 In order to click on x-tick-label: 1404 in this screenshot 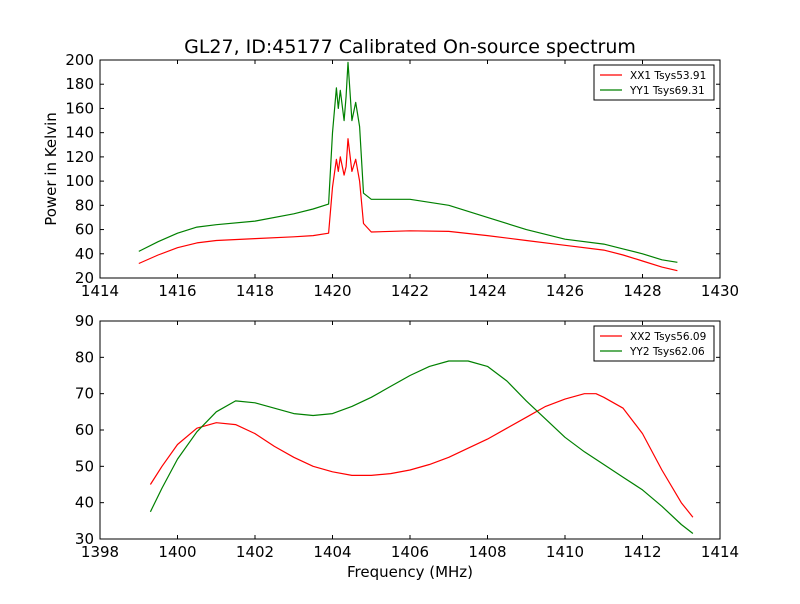, I will do `click(332, 552)`.